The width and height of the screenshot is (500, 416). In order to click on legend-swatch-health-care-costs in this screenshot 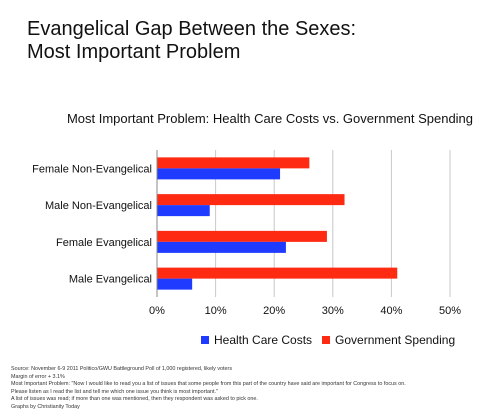, I will do `click(205, 340)`.